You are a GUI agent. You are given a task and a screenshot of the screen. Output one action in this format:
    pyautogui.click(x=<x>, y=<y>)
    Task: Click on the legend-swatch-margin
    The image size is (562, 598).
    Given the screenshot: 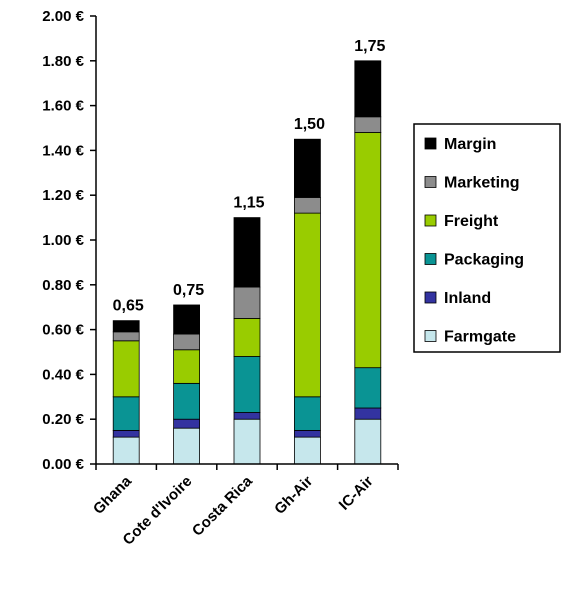 What is the action you would take?
    pyautogui.click(x=430, y=143)
    